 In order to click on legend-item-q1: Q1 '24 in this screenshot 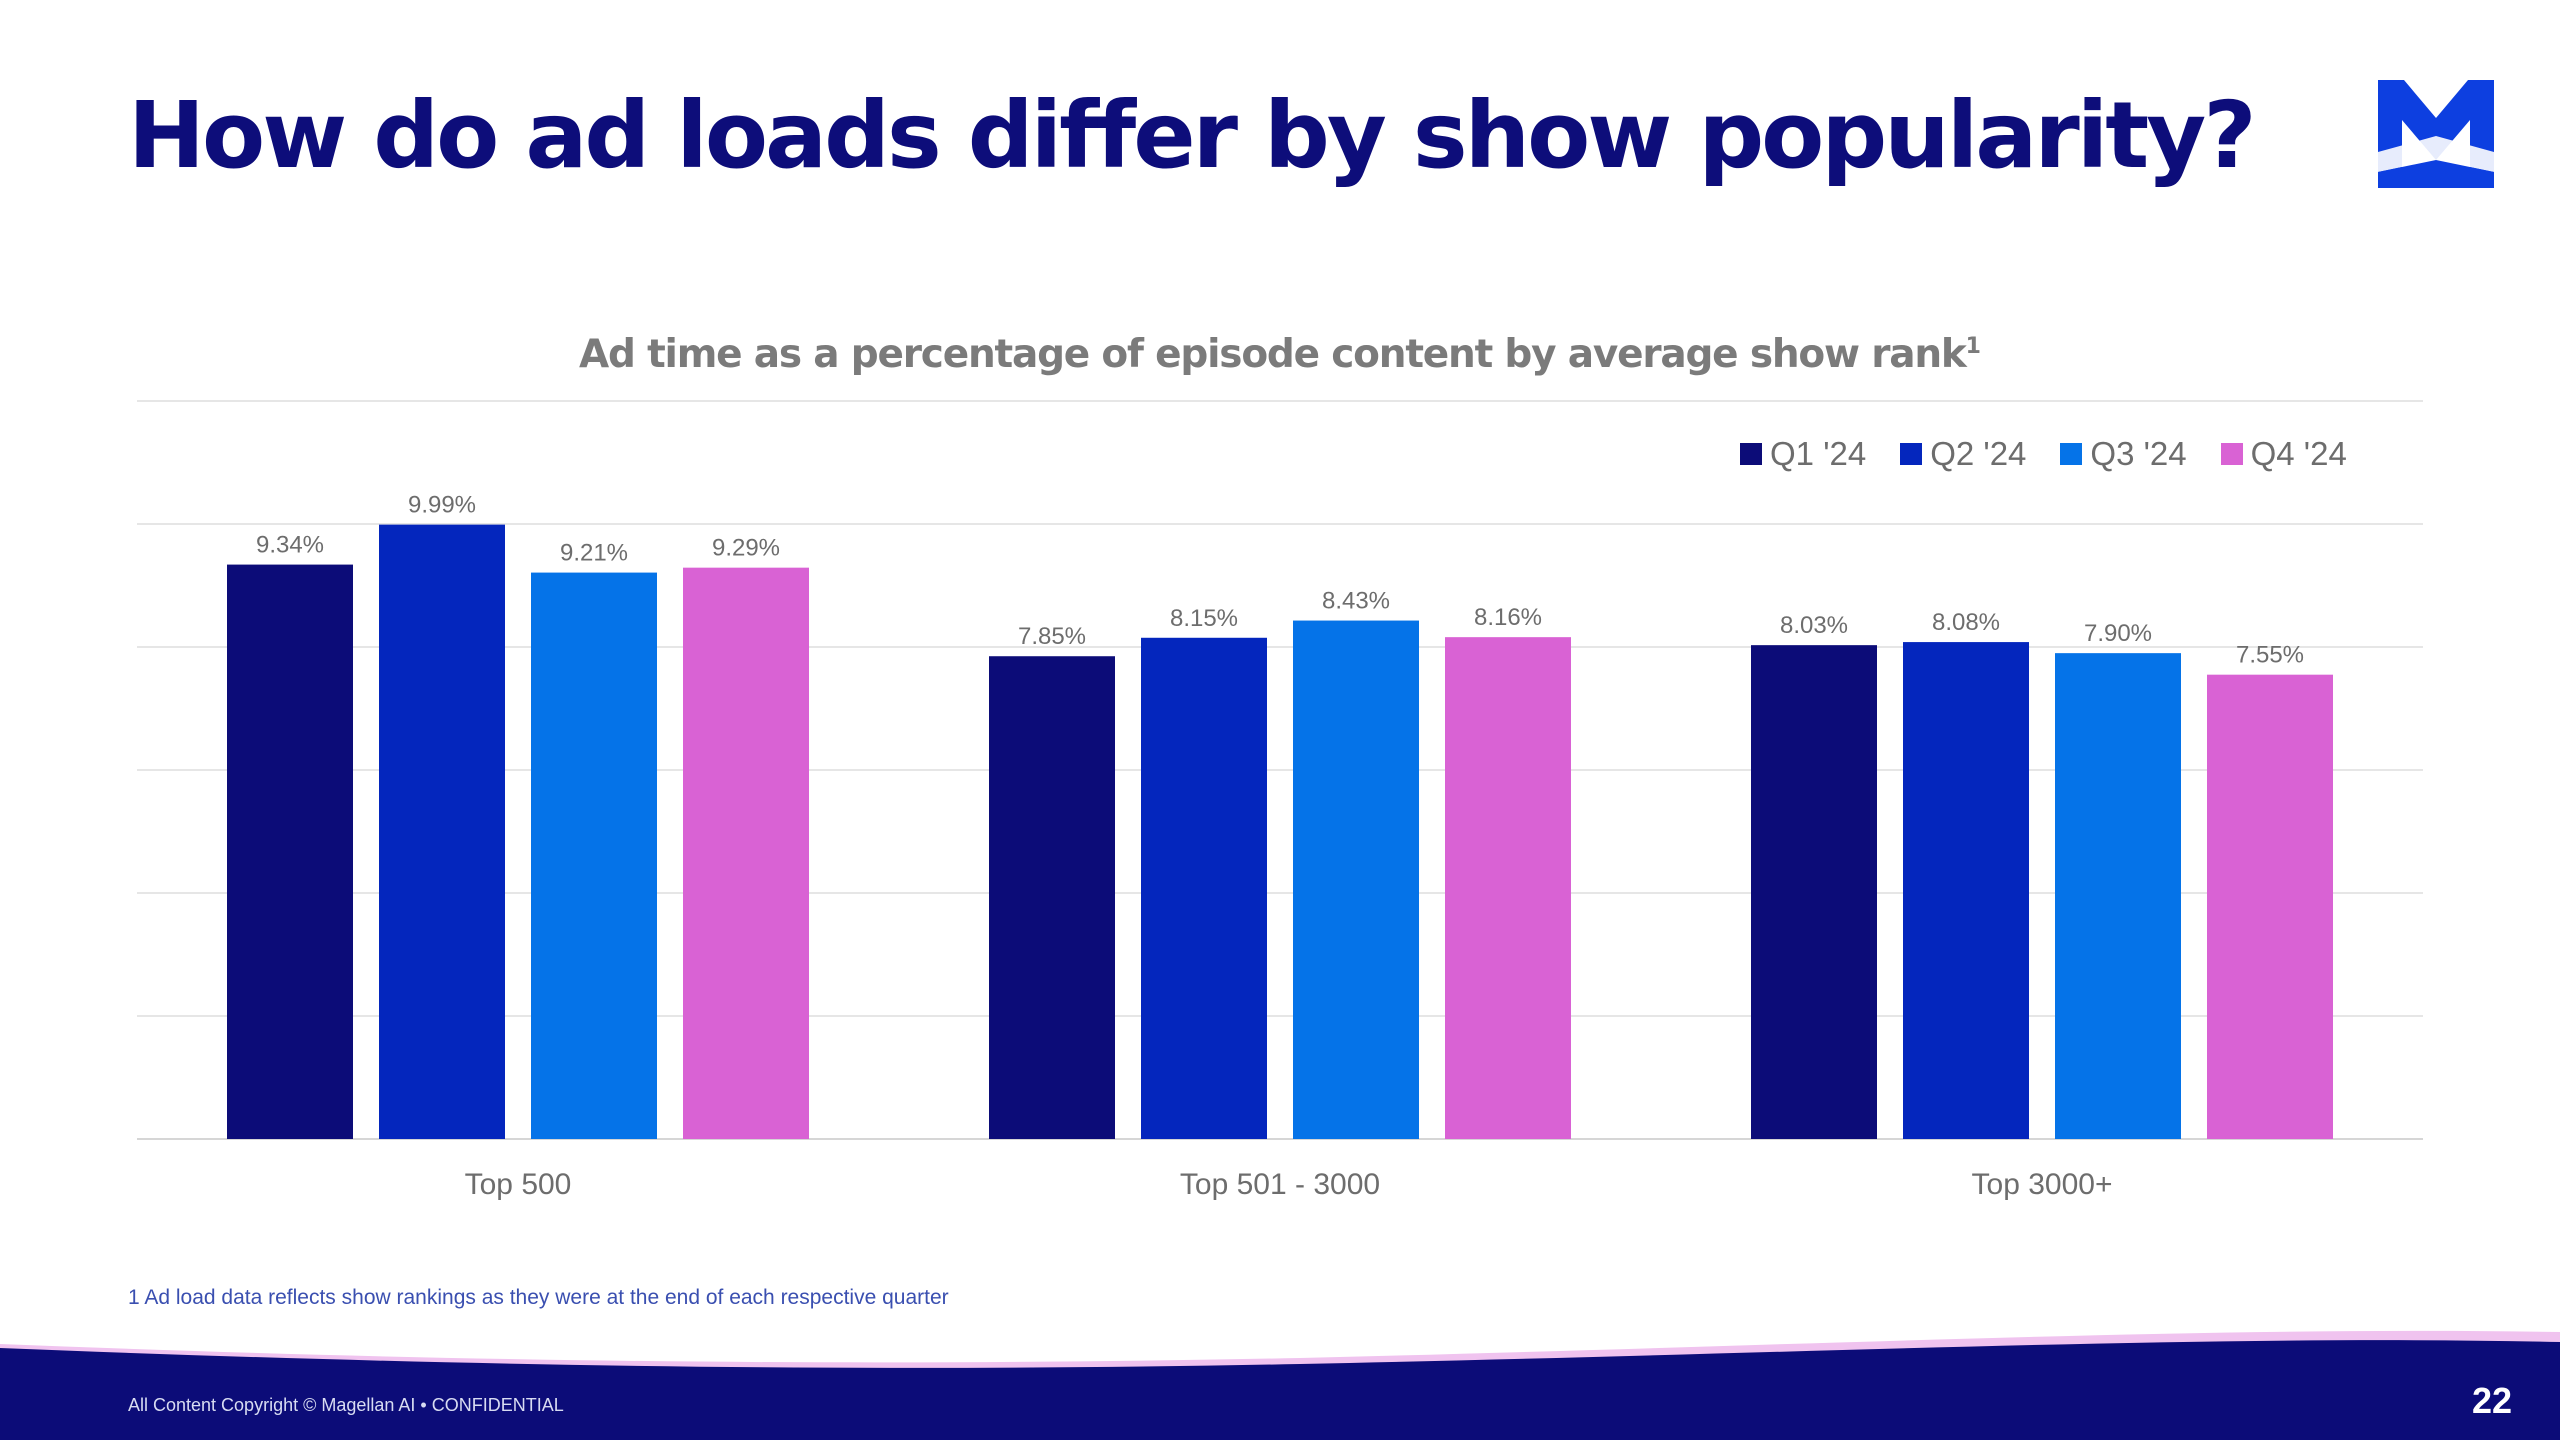, I will do `click(1803, 454)`.